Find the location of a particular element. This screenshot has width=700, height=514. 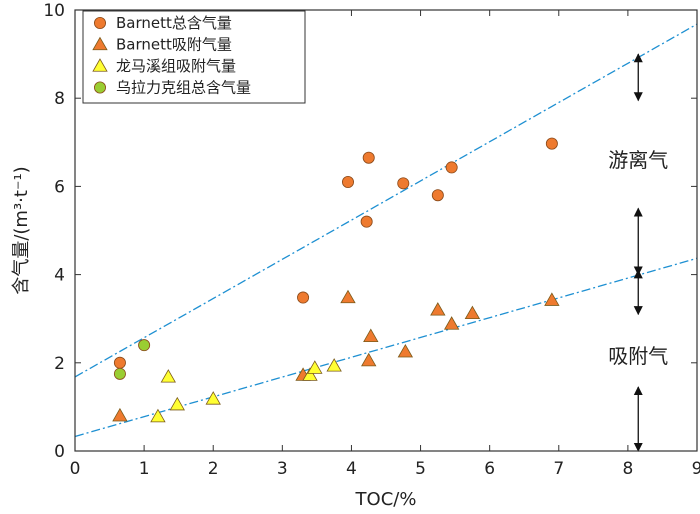

x-tick-label-7: 7 is located at coordinates (558, 469).